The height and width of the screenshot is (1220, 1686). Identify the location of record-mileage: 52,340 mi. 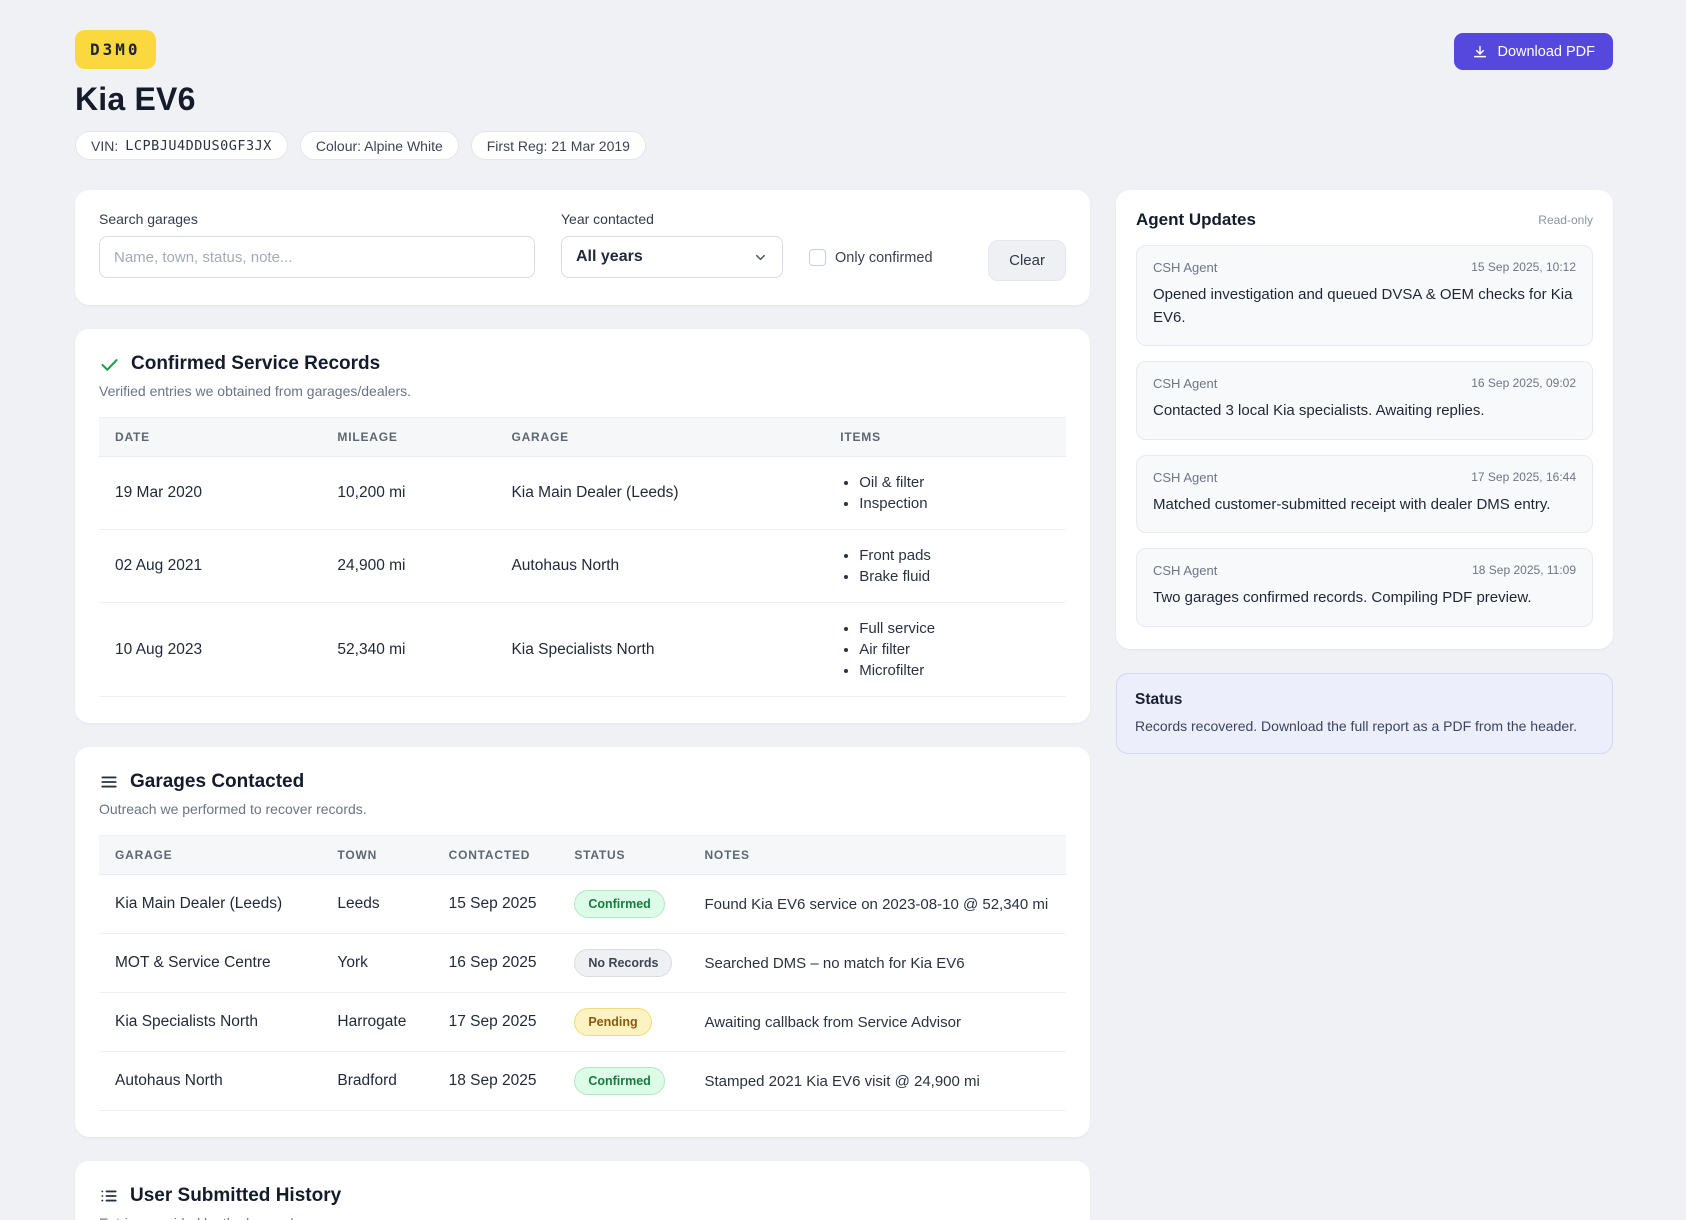
(408, 649).